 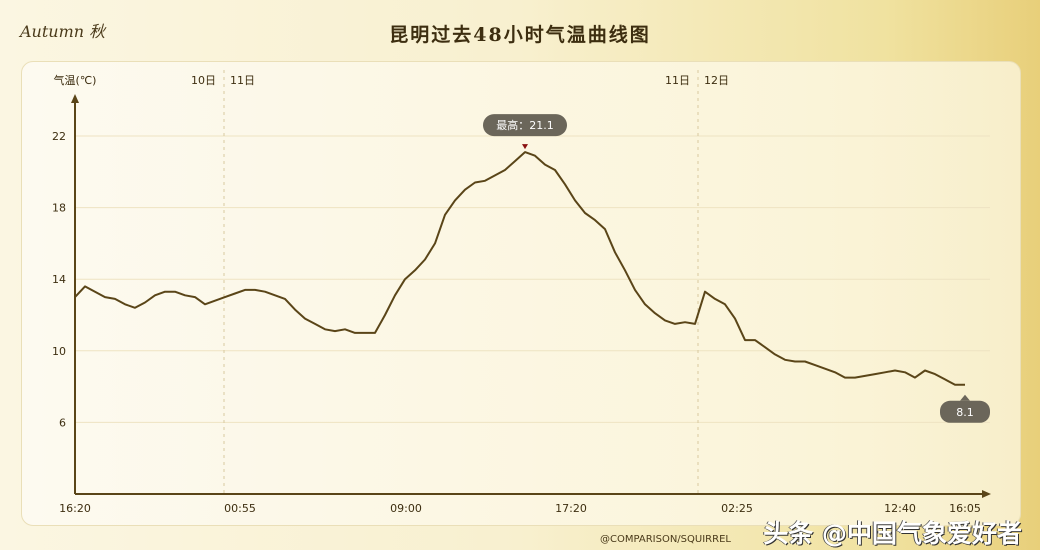 I want to click on x-tick-label: 12:40, so click(x=900, y=508).